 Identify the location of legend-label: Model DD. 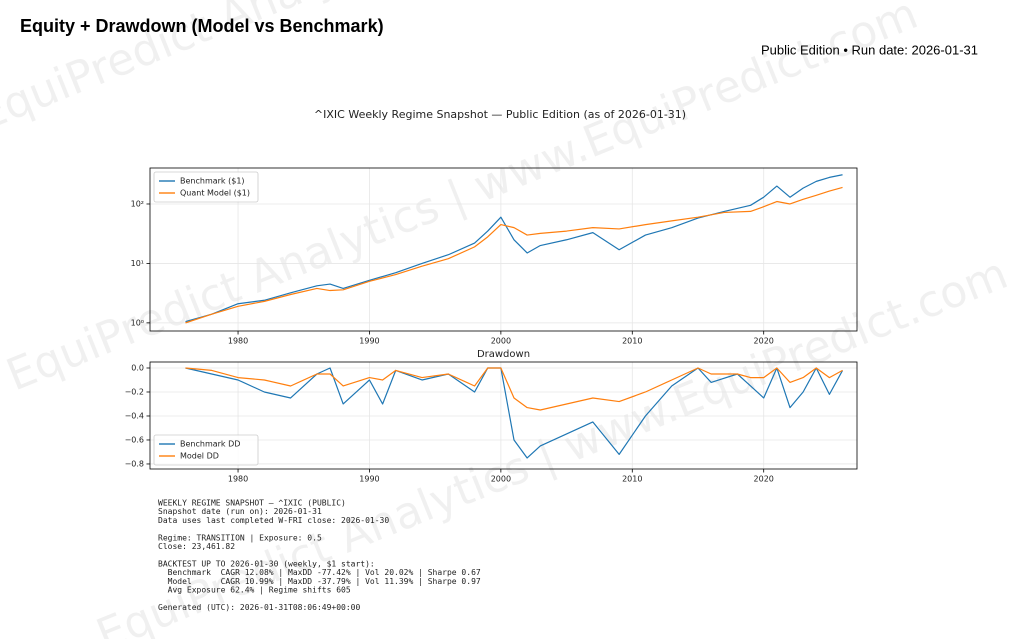
(199, 456).